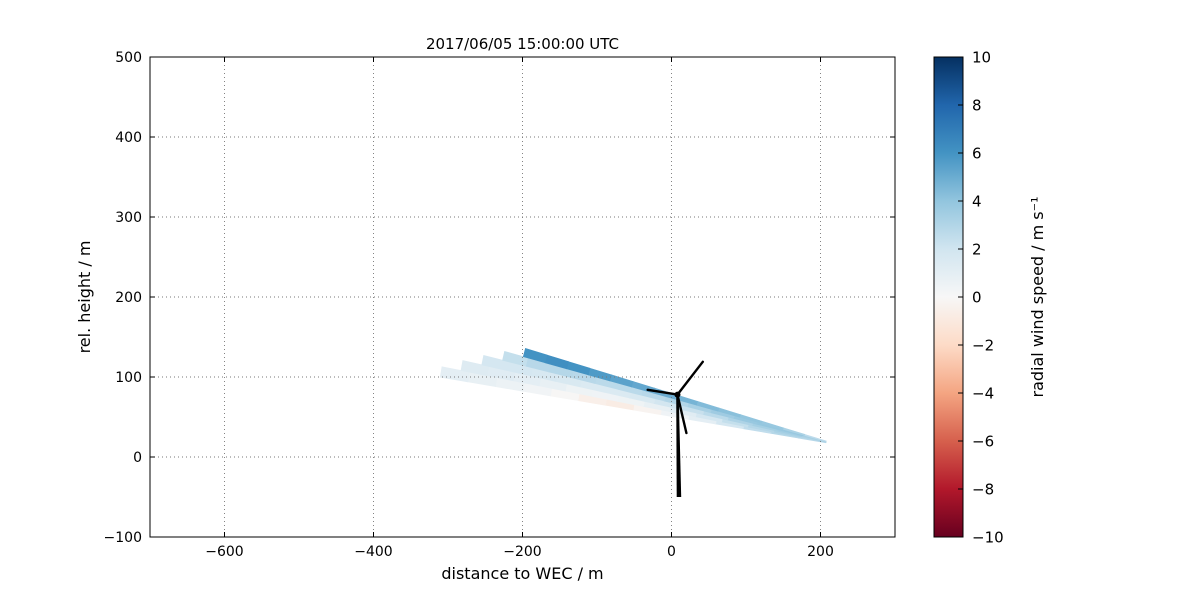 This screenshot has height=600, width=1200. Describe the element at coordinates (977, 297) in the screenshot. I see `colorbar-tick-label: 0` at that location.